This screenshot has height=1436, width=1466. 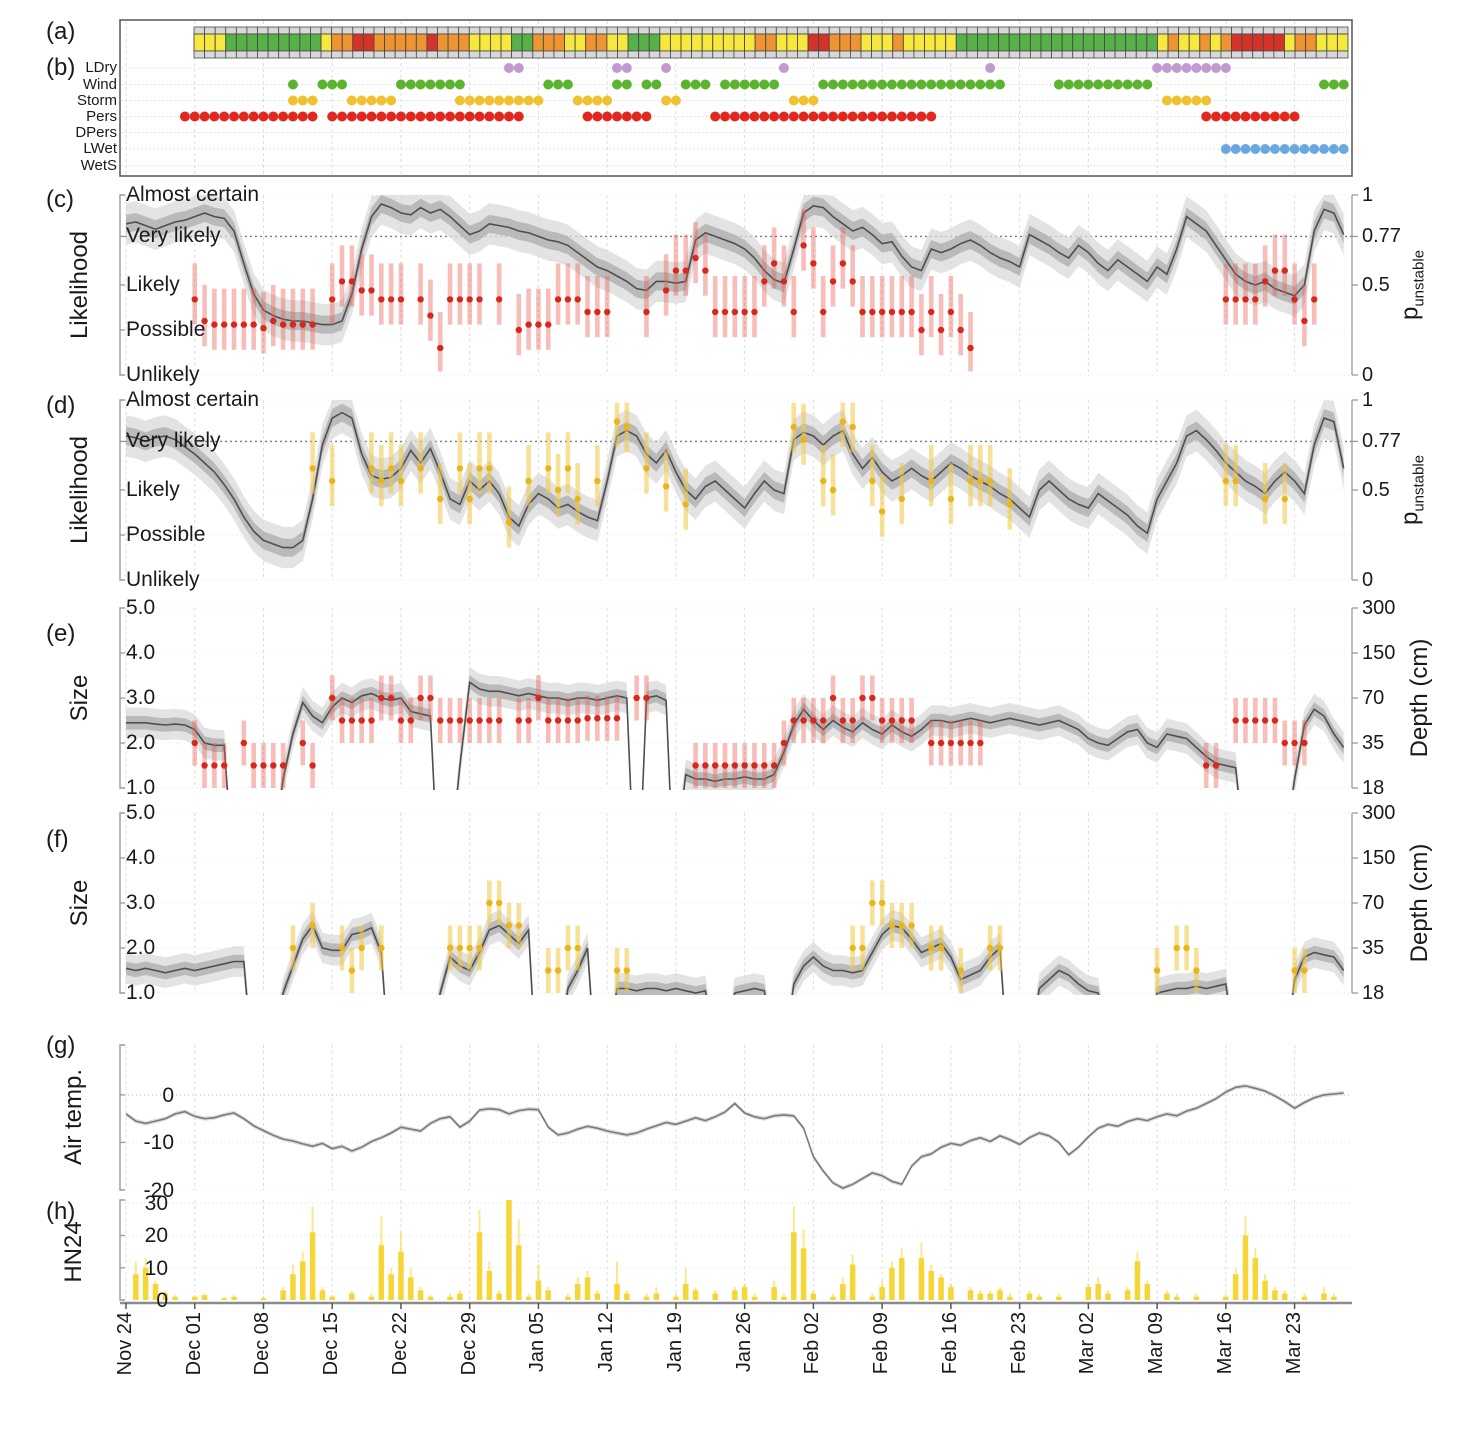 I want to click on f-right-tick-label: 150, so click(x=1379, y=858).